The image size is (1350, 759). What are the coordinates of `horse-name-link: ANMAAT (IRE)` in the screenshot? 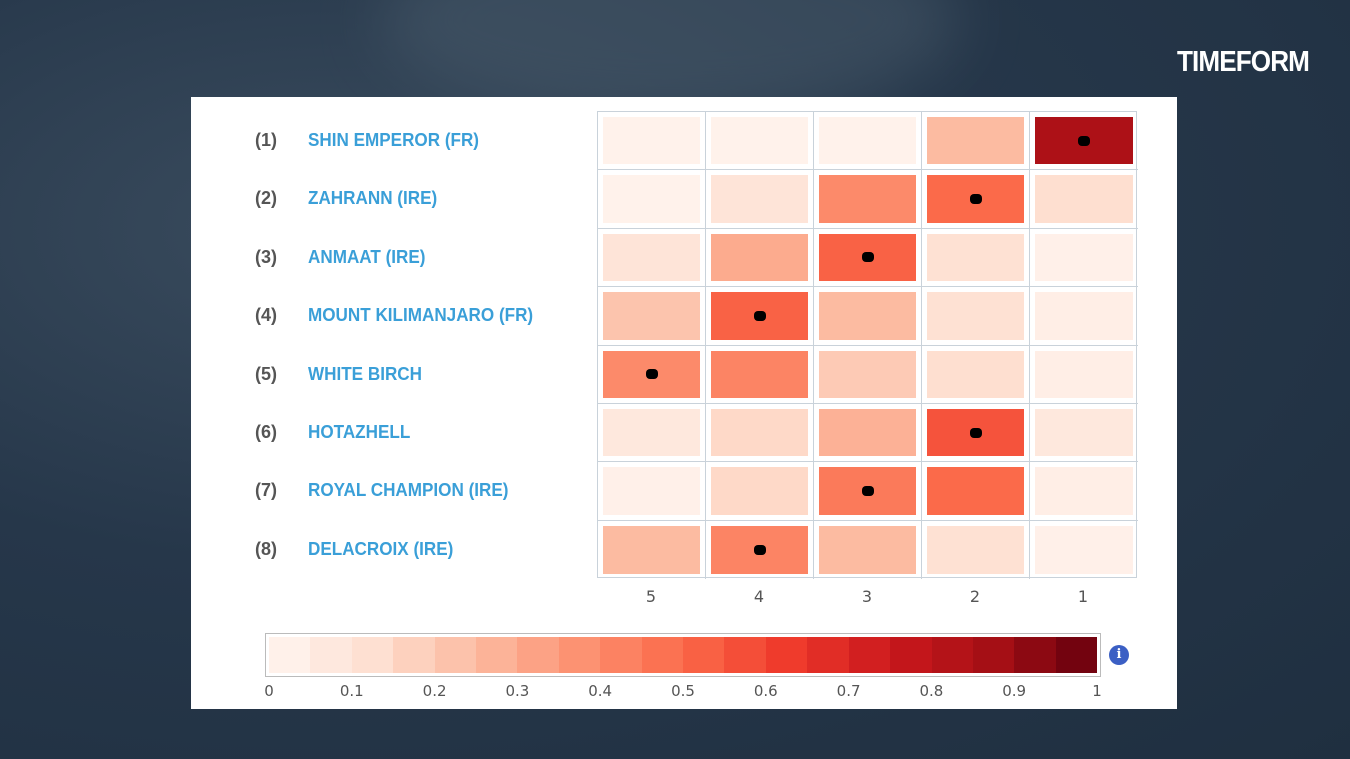 It's located at (367, 256).